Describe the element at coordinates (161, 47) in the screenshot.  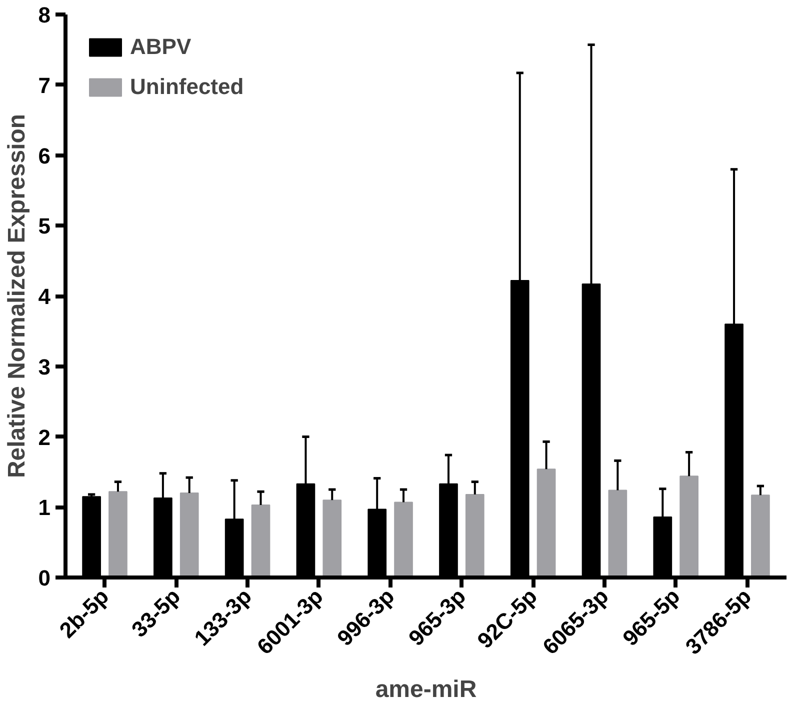
I see `legend-label: ABPV` at that location.